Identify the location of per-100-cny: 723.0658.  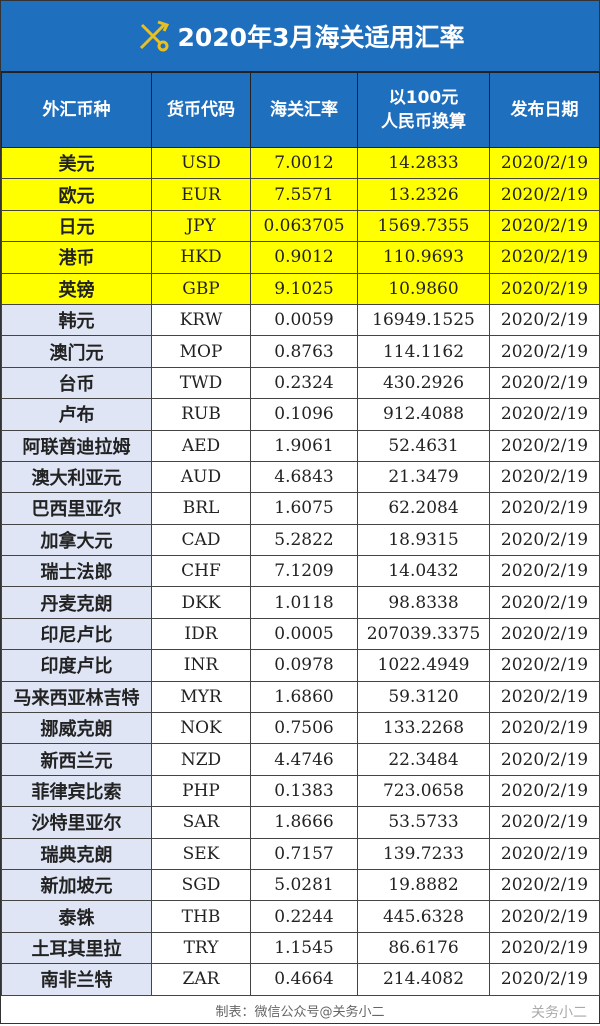
(423, 791).